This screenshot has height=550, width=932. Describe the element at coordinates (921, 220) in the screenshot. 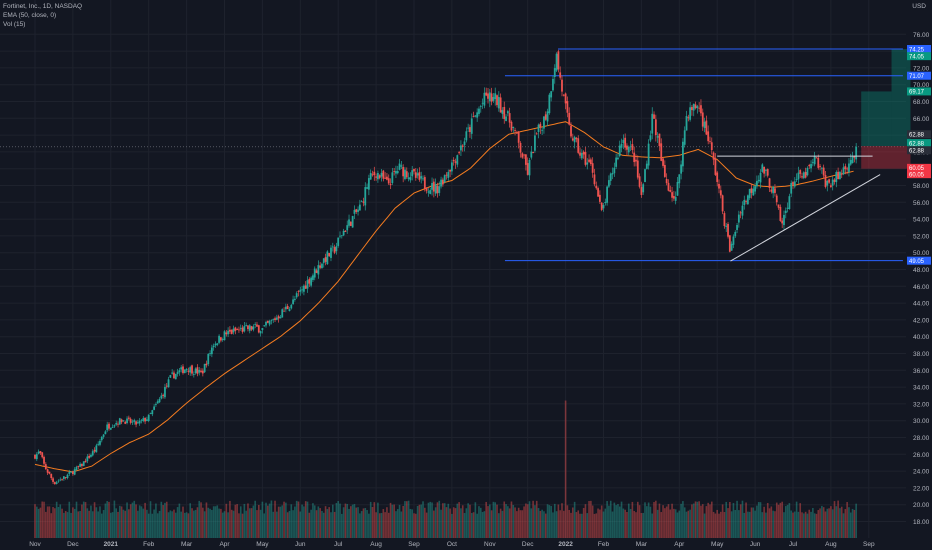

I see `price-tick-label: 54.00` at that location.